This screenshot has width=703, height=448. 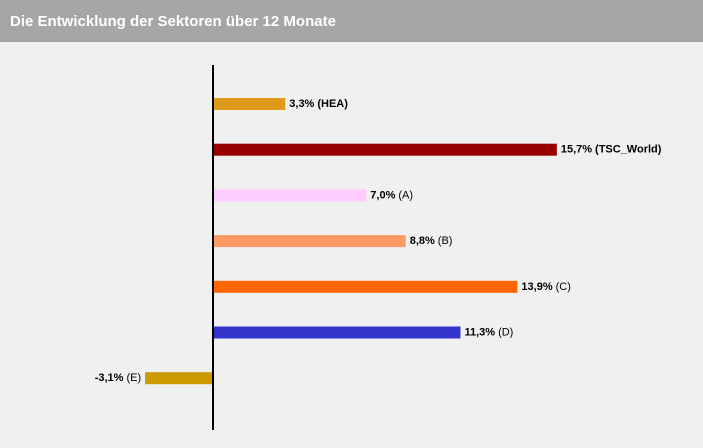 I want to click on header, so click(x=351, y=21).